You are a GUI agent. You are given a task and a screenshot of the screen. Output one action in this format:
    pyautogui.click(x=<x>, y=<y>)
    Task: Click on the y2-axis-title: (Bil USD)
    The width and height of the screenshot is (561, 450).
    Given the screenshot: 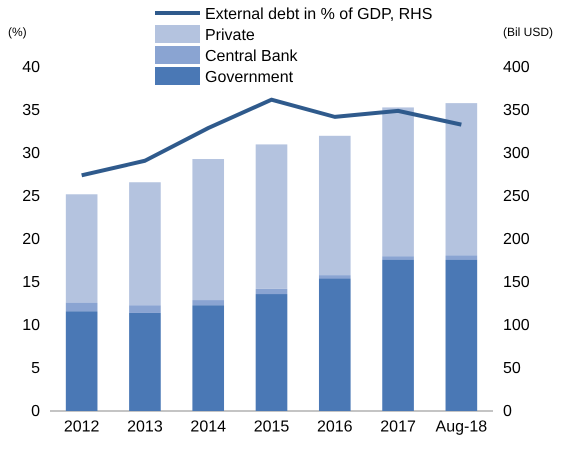 What is the action you would take?
    pyautogui.click(x=528, y=32)
    